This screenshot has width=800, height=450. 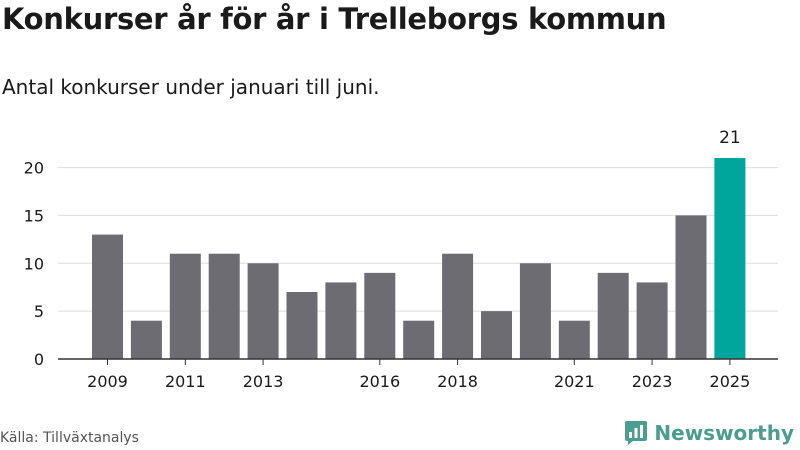 What do you see at coordinates (263, 381) in the screenshot?
I see `x-tick-label: 2013` at bounding box center [263, 381].